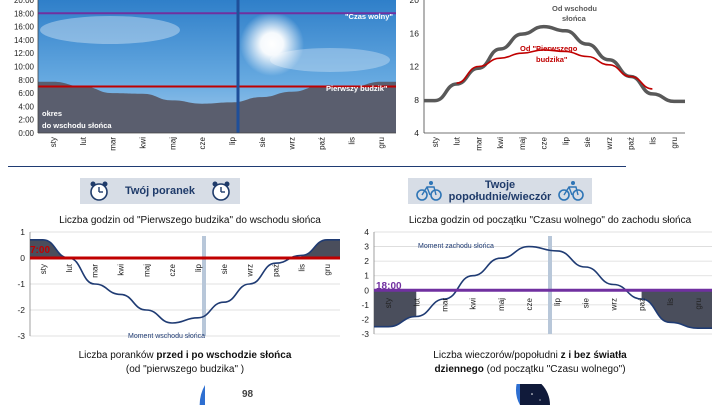 This screenshot has width=720, height=405. Describe the element at coordinates (24, 53) in the screenshot. I see `y-tick-label: 12:00` at that location.